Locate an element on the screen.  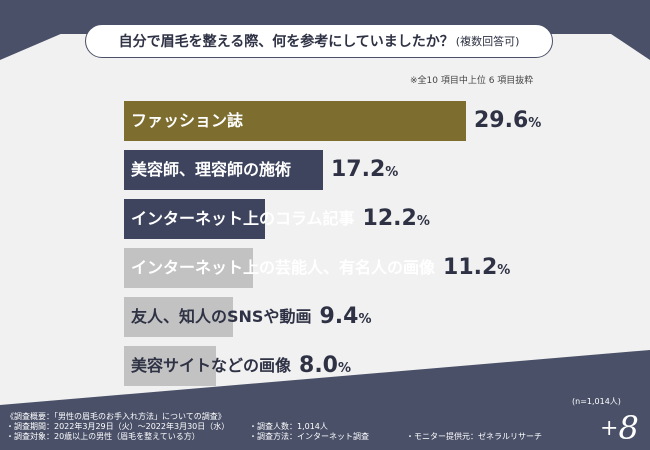
bar-value-2: 17.2% is located at coordinates (364, 170).